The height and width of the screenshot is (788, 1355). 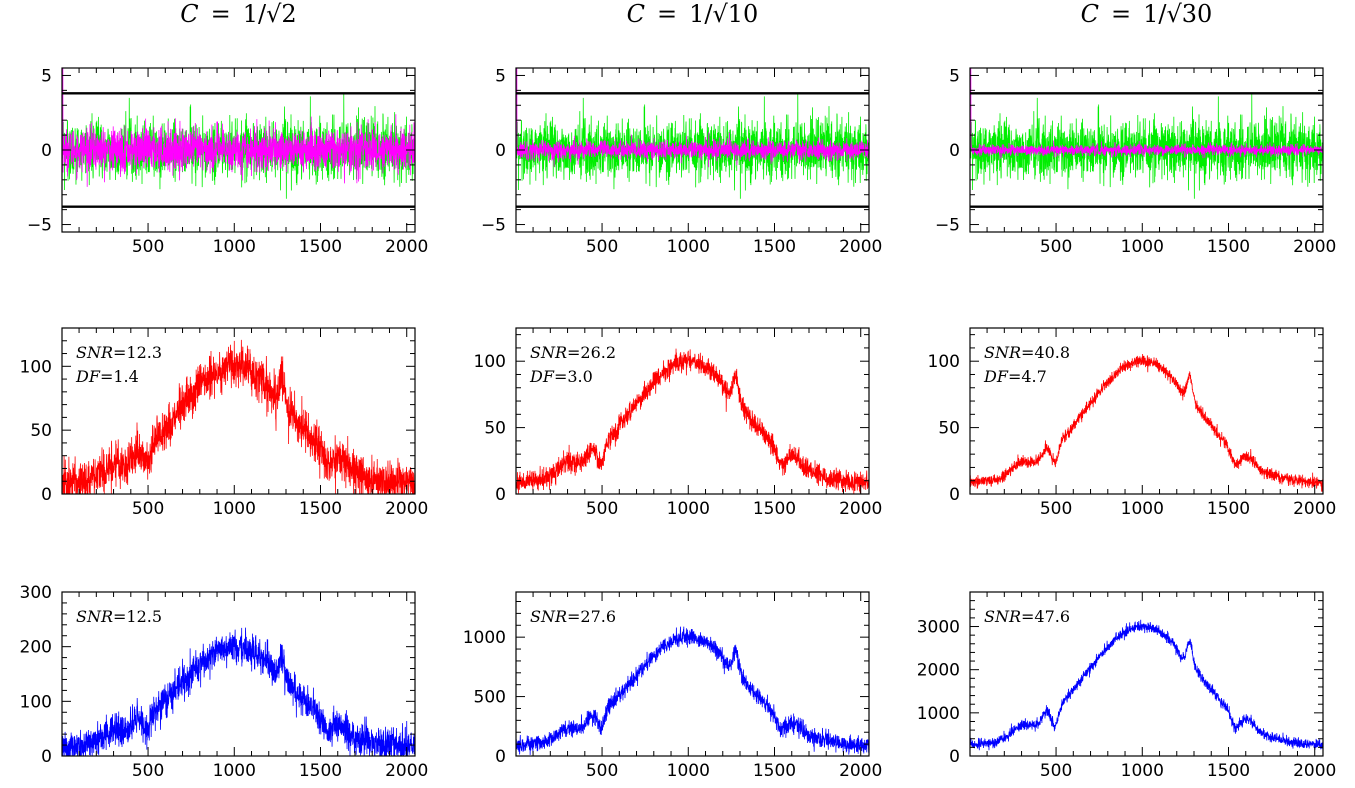 I want to click on panel-r1-c3: 500 1000 1500 2000 −5 0 5, so click(x=1135, y=161).